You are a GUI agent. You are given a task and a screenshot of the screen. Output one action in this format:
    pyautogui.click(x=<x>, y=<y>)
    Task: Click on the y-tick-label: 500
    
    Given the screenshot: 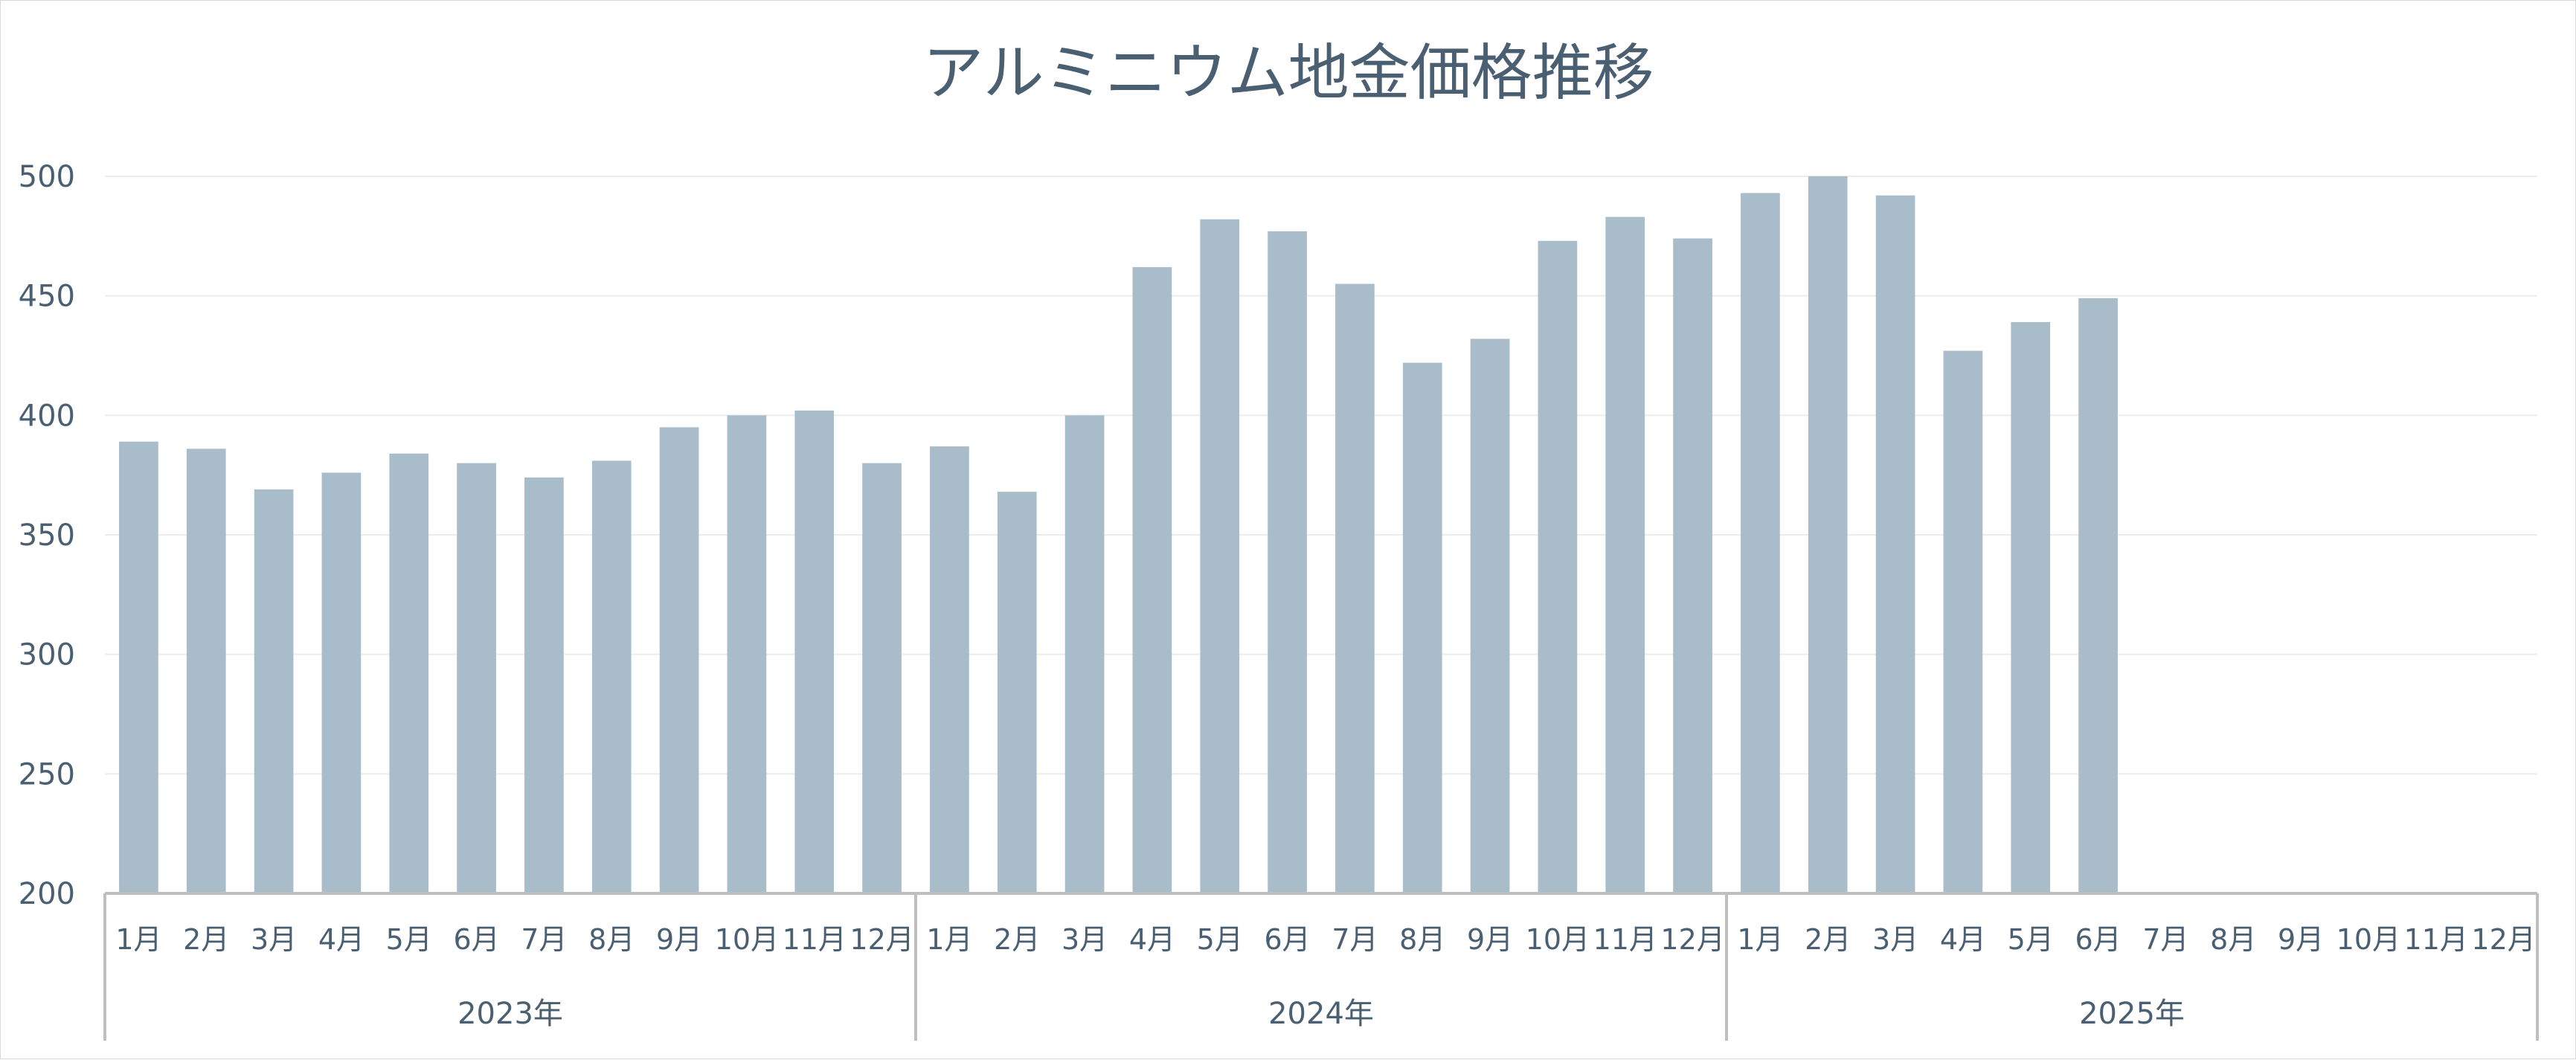 What is the action you would take?
    pyautogui.click(x=47, y=177)
    